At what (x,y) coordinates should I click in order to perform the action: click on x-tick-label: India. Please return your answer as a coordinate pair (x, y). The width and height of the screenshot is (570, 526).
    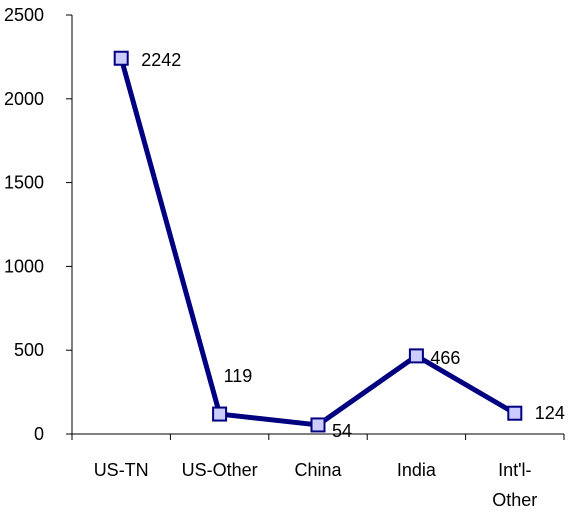
    Looking at the image, I should click on (417, 470).